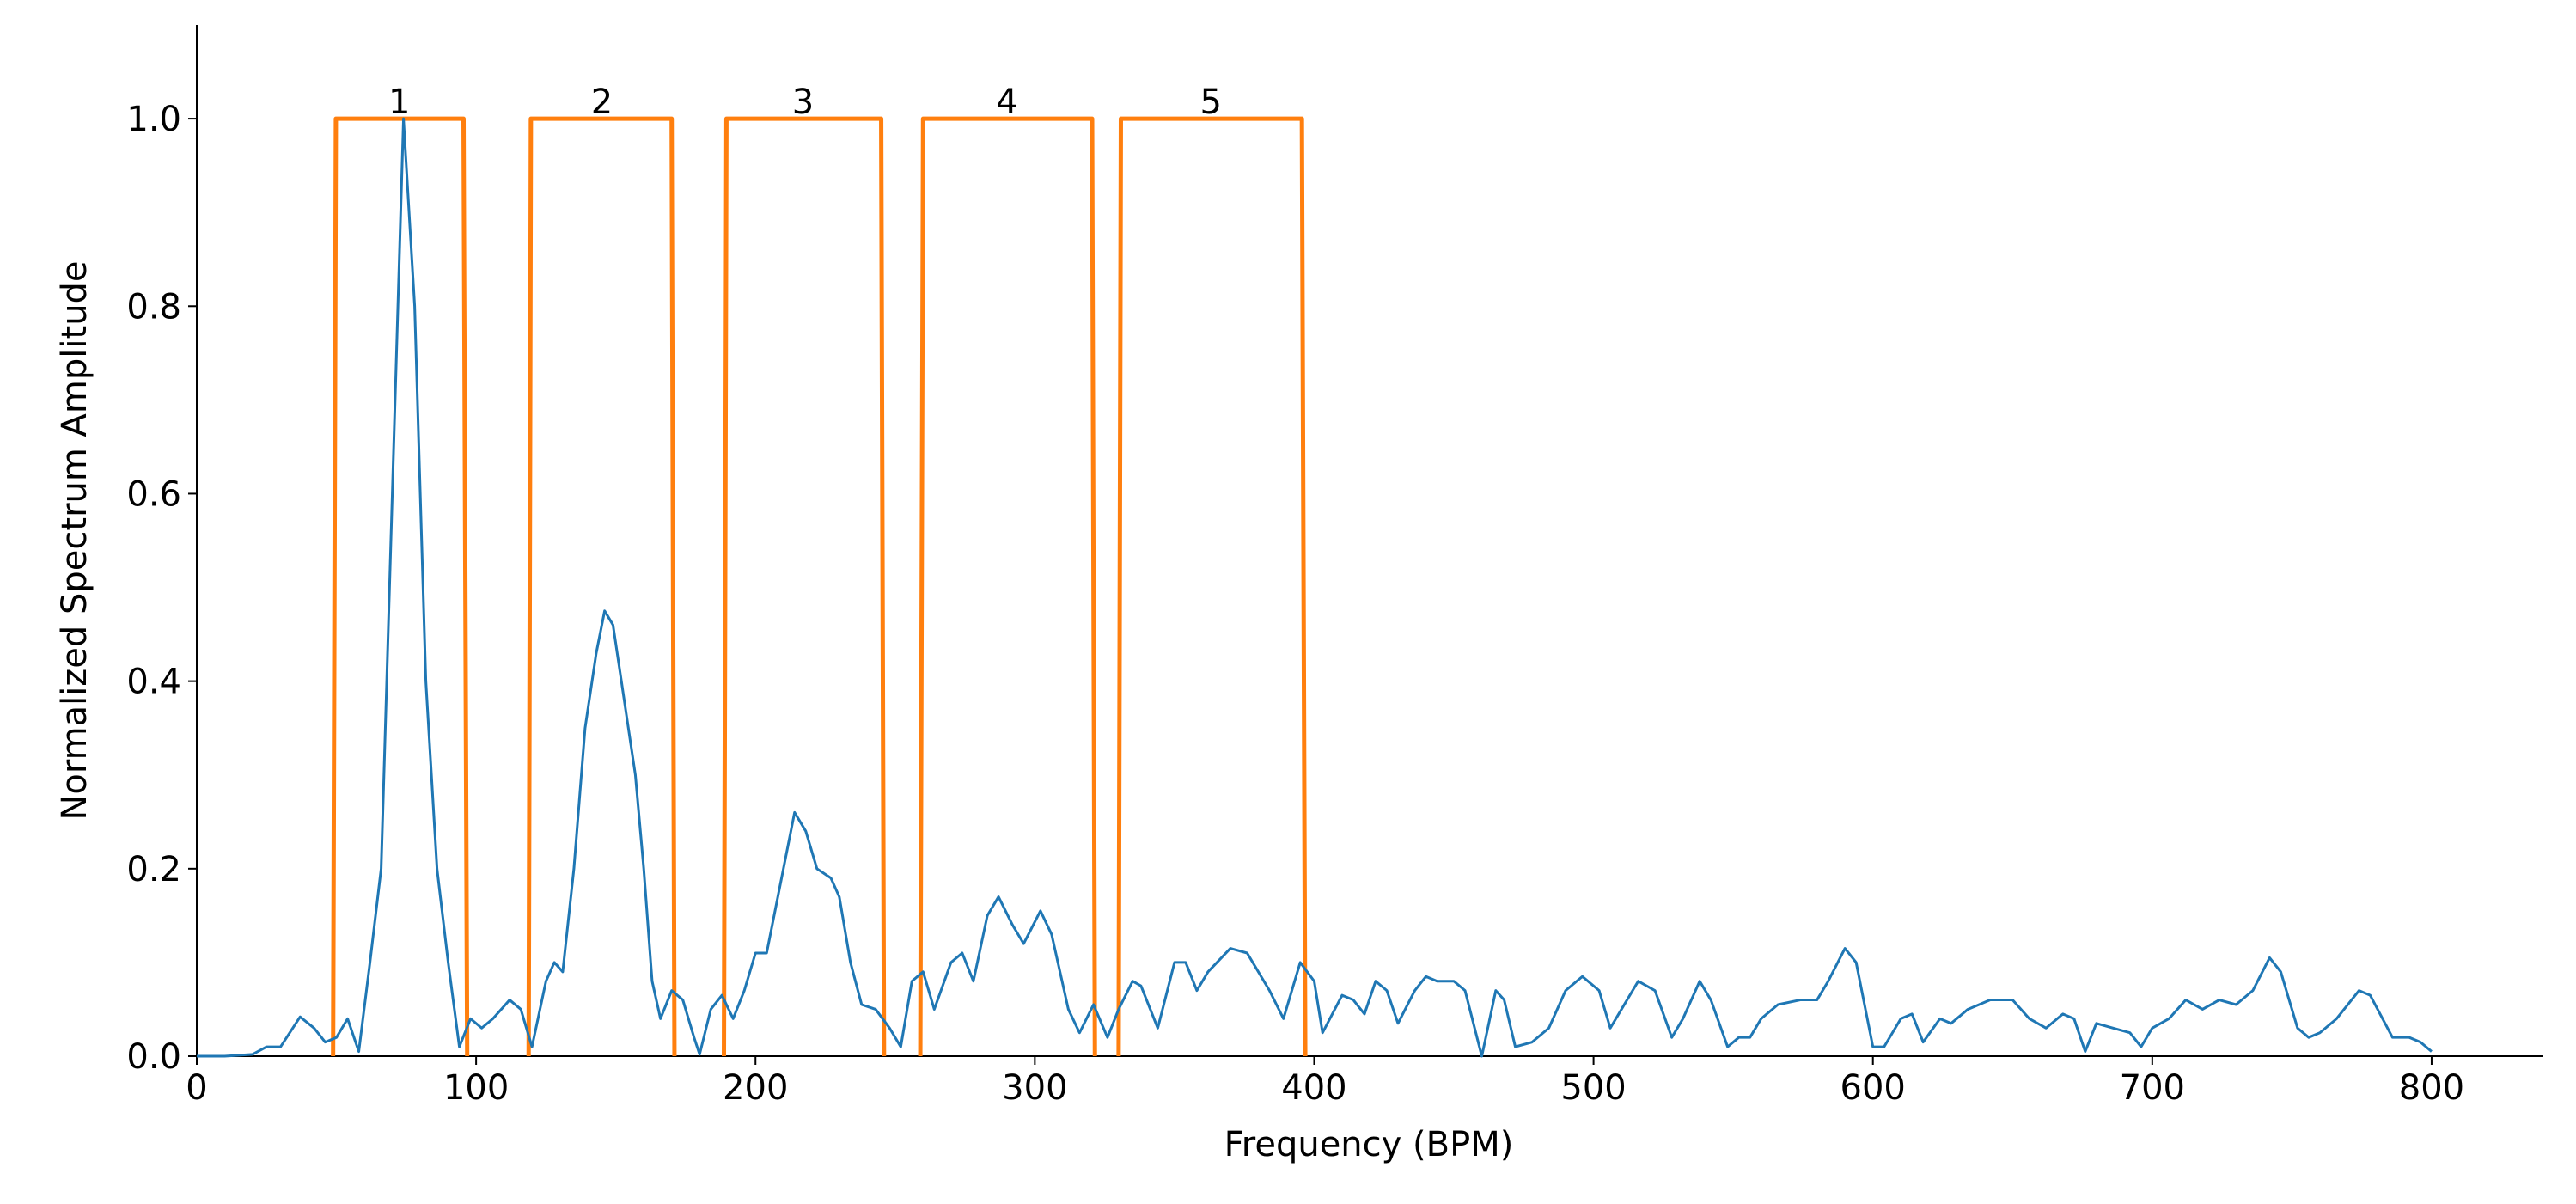  What do you see at coordinates (1369, 1145) in the screenshot?
I see `x-axis-label: Frequency (BPM)` at bounding box center [1369, 1145].